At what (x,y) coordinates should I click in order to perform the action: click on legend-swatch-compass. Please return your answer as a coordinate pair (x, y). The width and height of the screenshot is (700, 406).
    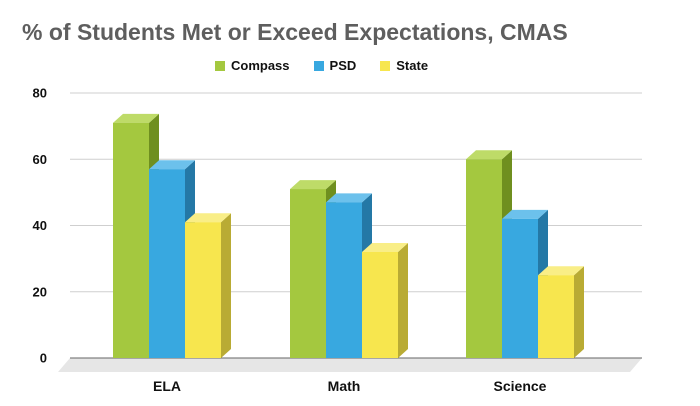
    Looking at the image, I should click on (220, 65).